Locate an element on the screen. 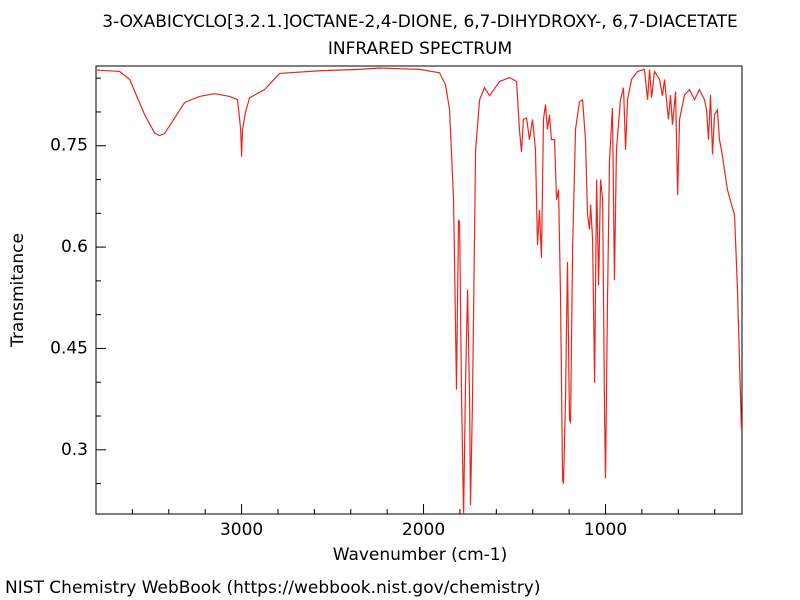 This screenshot has width=800, height=600. x-tick-label: 1000 is located at coordinates (605, 530).